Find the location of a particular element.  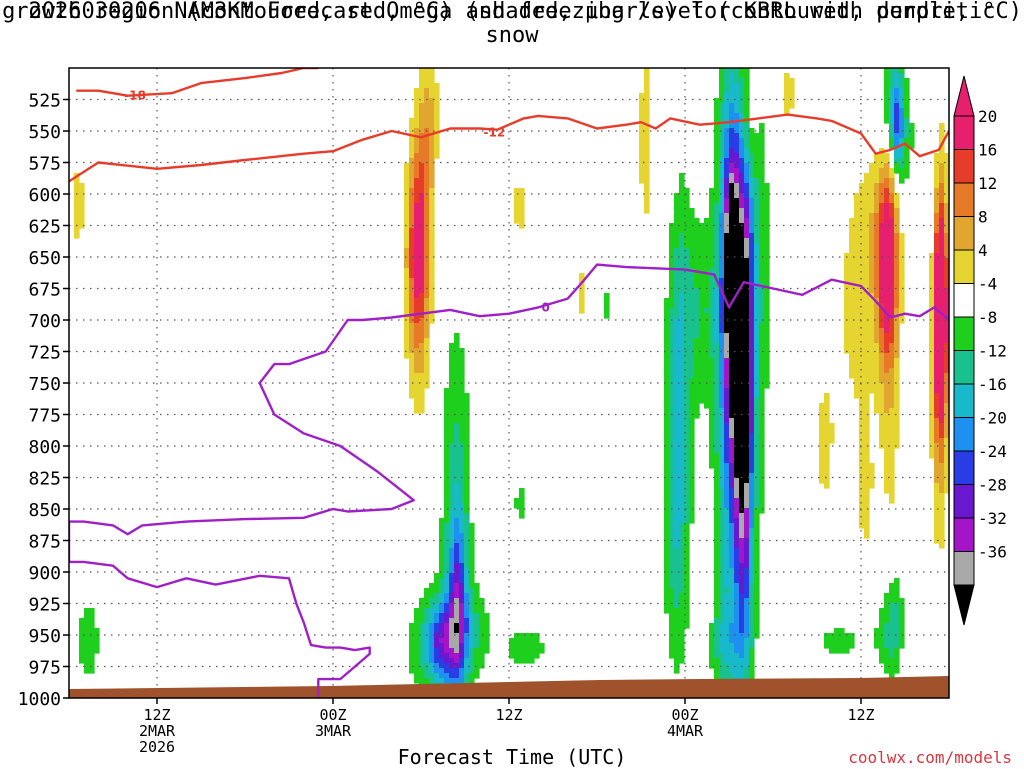

x-tick-label: 00Z is located at coordinates (332, 715).